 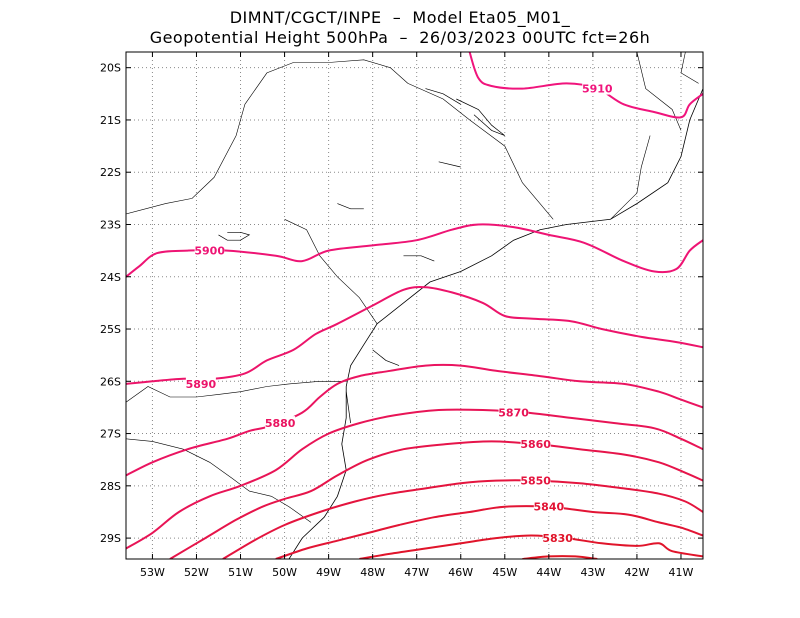 What do you see at coordinates (372, 572) in the screenshot?
I see `lon-tick-label: 48W` at bounding box center [372, 572].